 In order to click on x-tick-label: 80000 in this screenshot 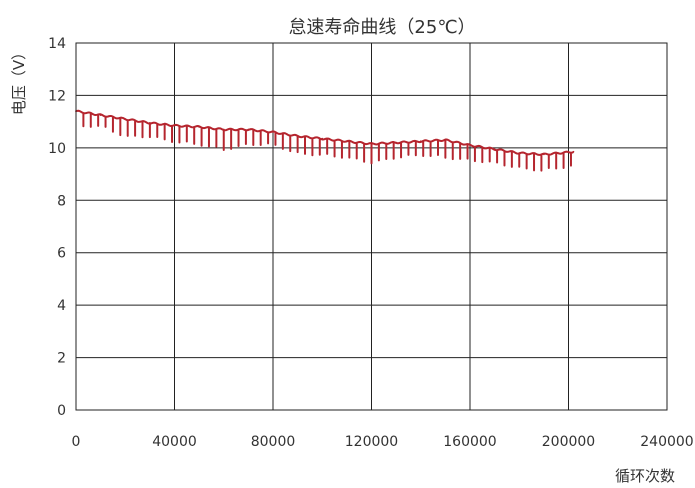, I will do `click(273, 442)`.